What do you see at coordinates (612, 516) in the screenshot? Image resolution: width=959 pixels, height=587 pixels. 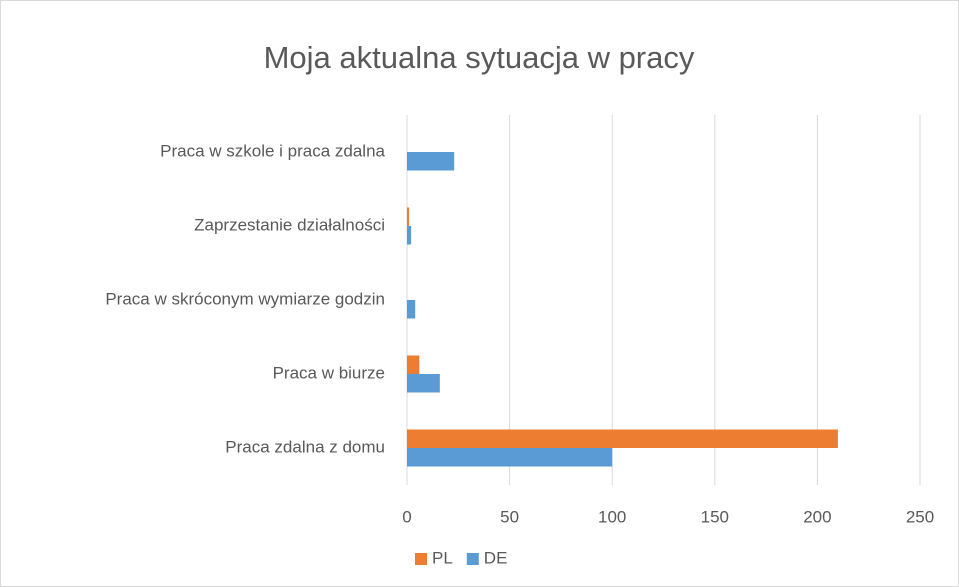 I see `x-tick-label: 100` at bounding box center [612, 516].